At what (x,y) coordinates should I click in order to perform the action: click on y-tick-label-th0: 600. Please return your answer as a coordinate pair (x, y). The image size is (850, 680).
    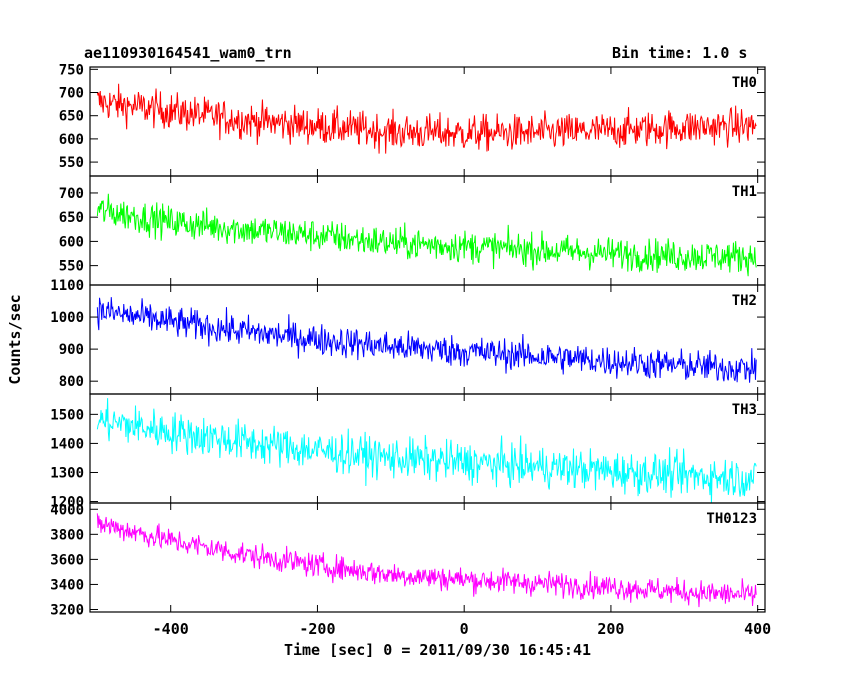
    Looking at the image, I should click on (71, 140).